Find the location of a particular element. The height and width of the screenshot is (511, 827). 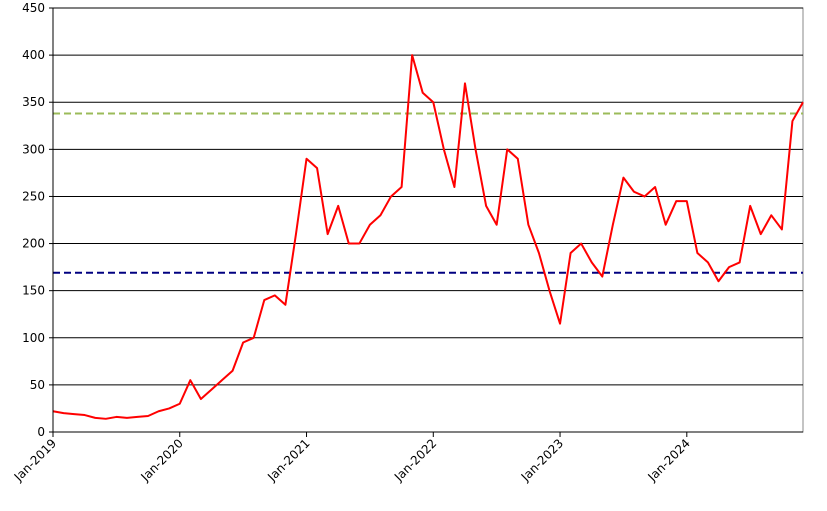

y-tick-label: 250 is located at coordinates (33, 196).